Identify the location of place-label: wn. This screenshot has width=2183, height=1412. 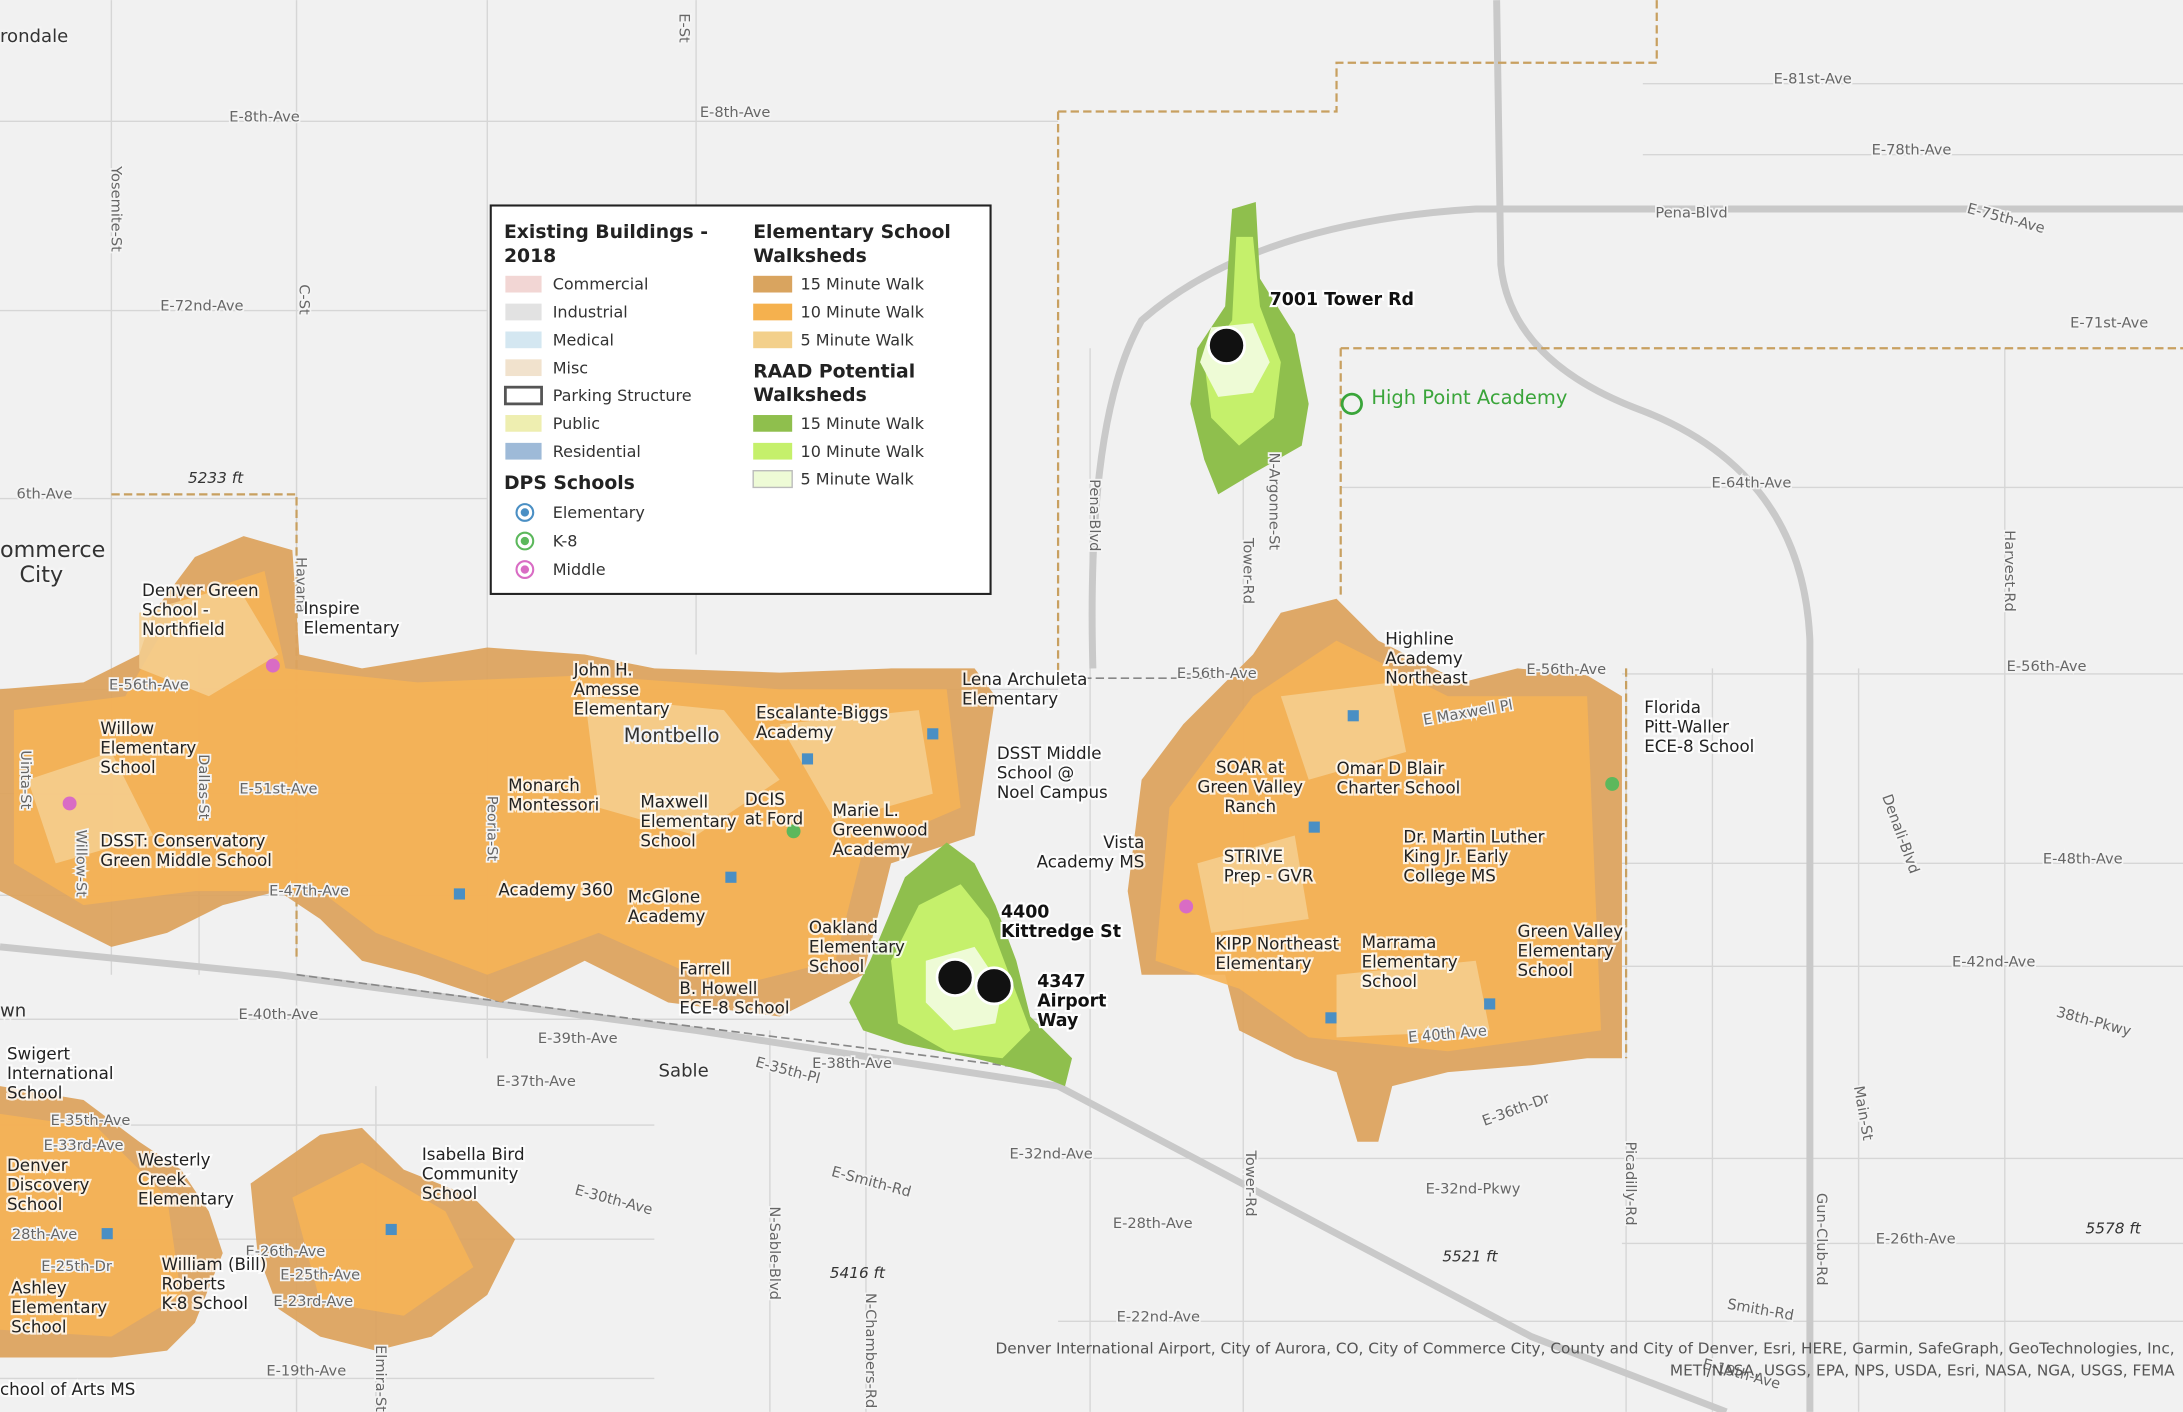
(13, 1010).